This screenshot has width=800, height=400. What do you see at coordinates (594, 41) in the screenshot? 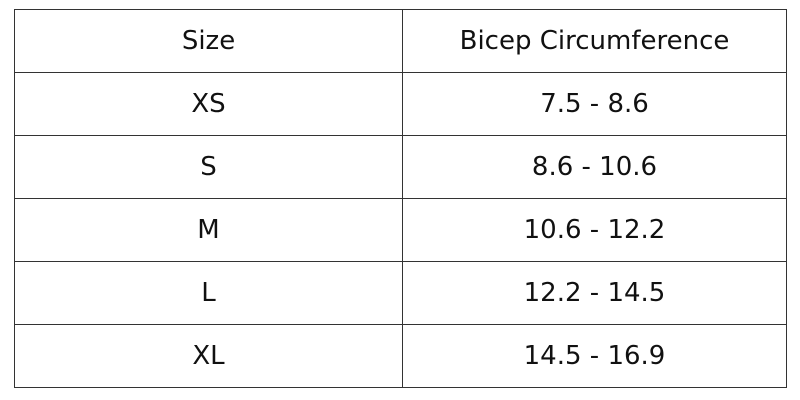
I see `header-cell: Bicep Circumference` at bounding box center [594, 41].